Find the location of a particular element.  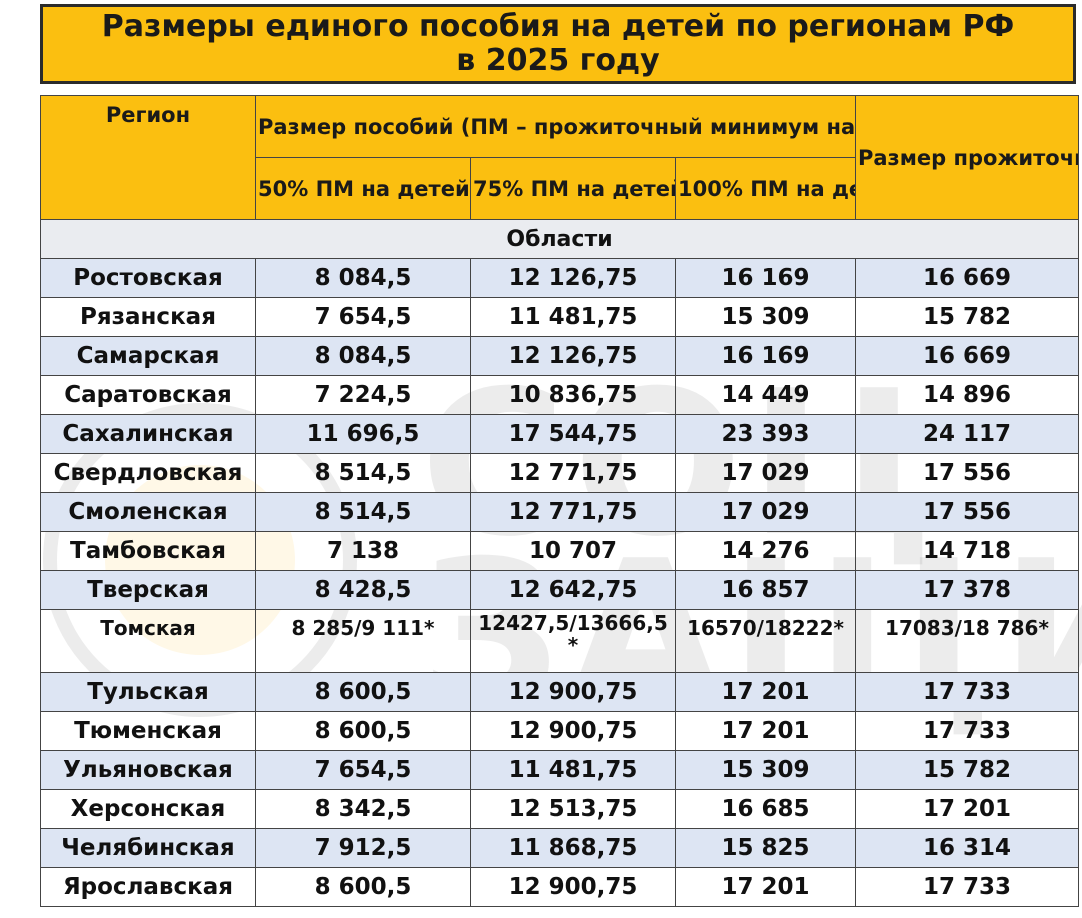

cell-75-percent: 11 868,75 is located at coordinates (573, 848).